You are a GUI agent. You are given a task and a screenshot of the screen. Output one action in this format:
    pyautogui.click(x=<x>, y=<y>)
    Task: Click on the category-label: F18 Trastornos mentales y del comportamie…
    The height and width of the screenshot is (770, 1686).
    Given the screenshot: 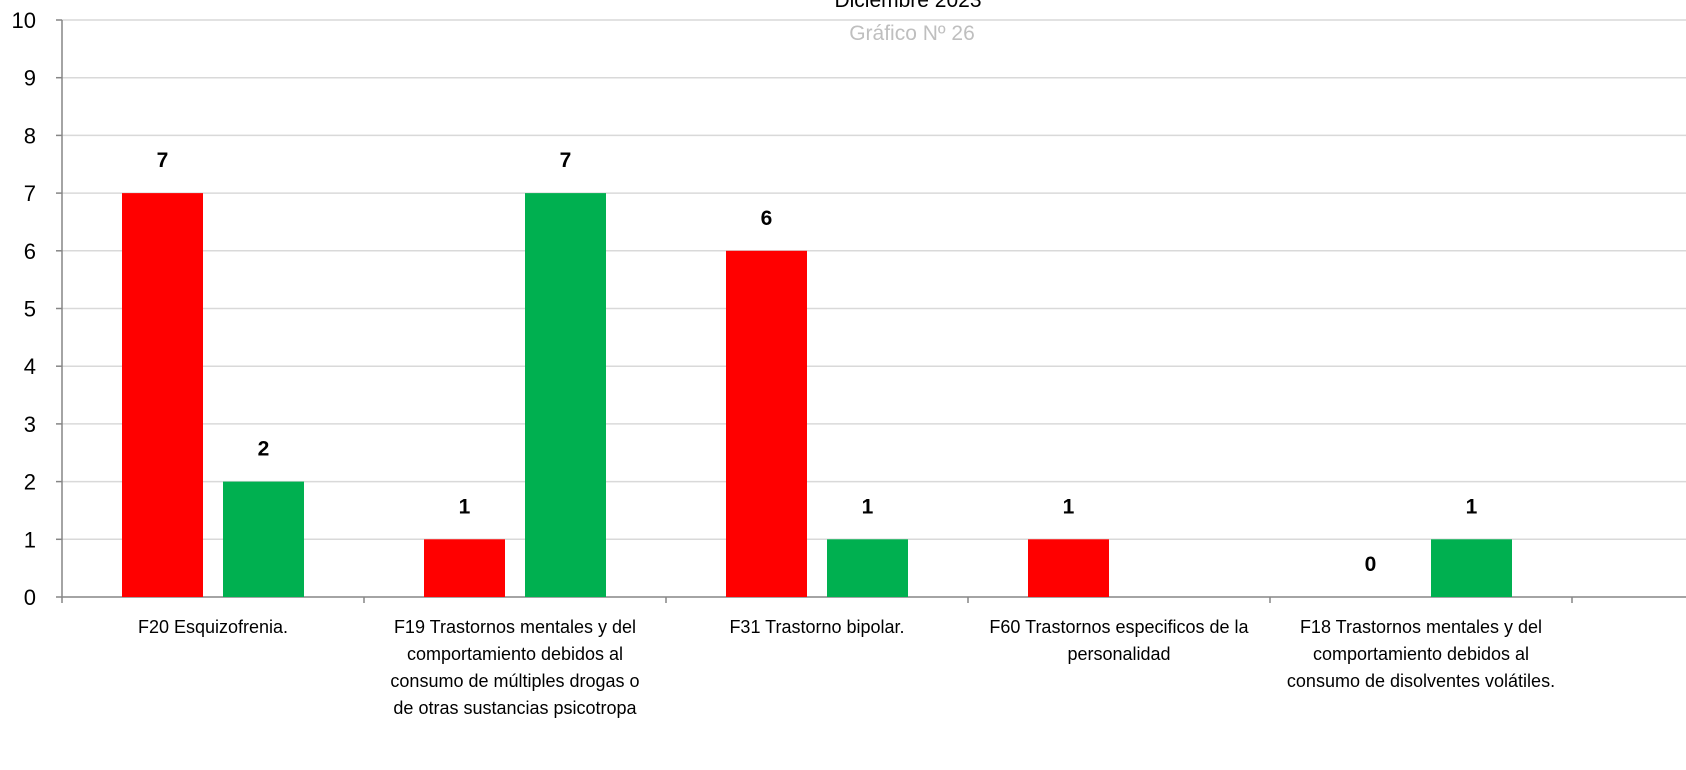 What is the action you would take?
    pyautogui.click(x=1421, y=654)
    